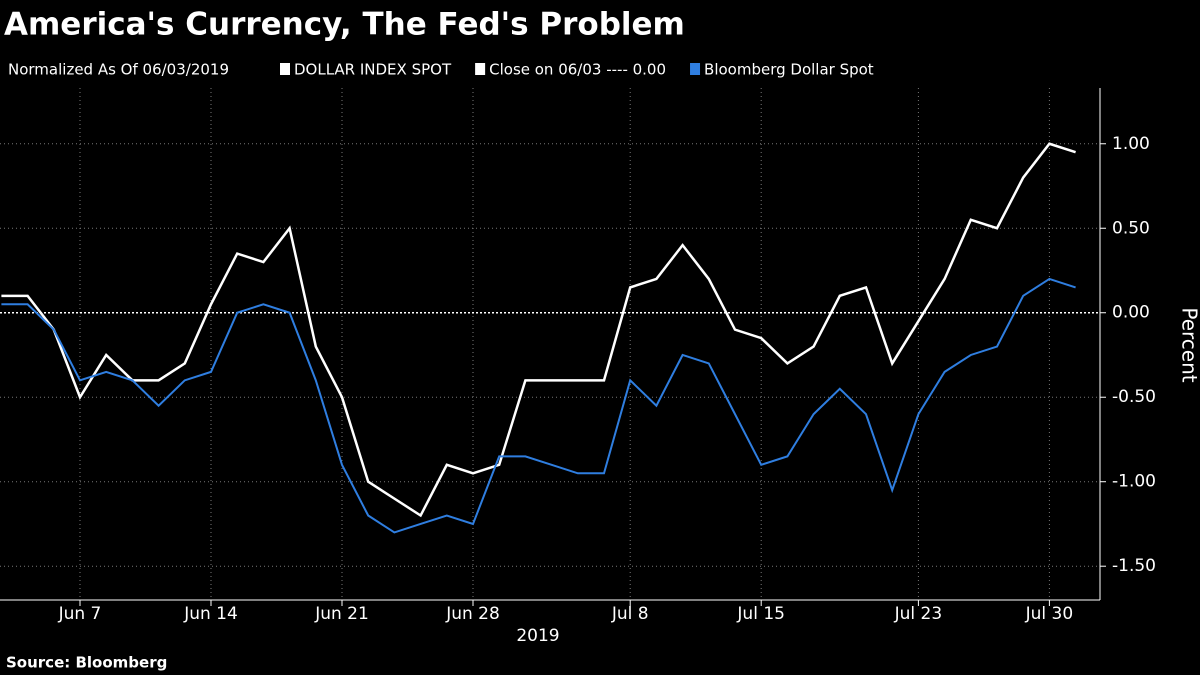 The width and height of the screenshot is (1200, 675). Describe the element at coordinates (341, 614) in the screenshot. I see `x-tick-label: Jun 21` at that location.